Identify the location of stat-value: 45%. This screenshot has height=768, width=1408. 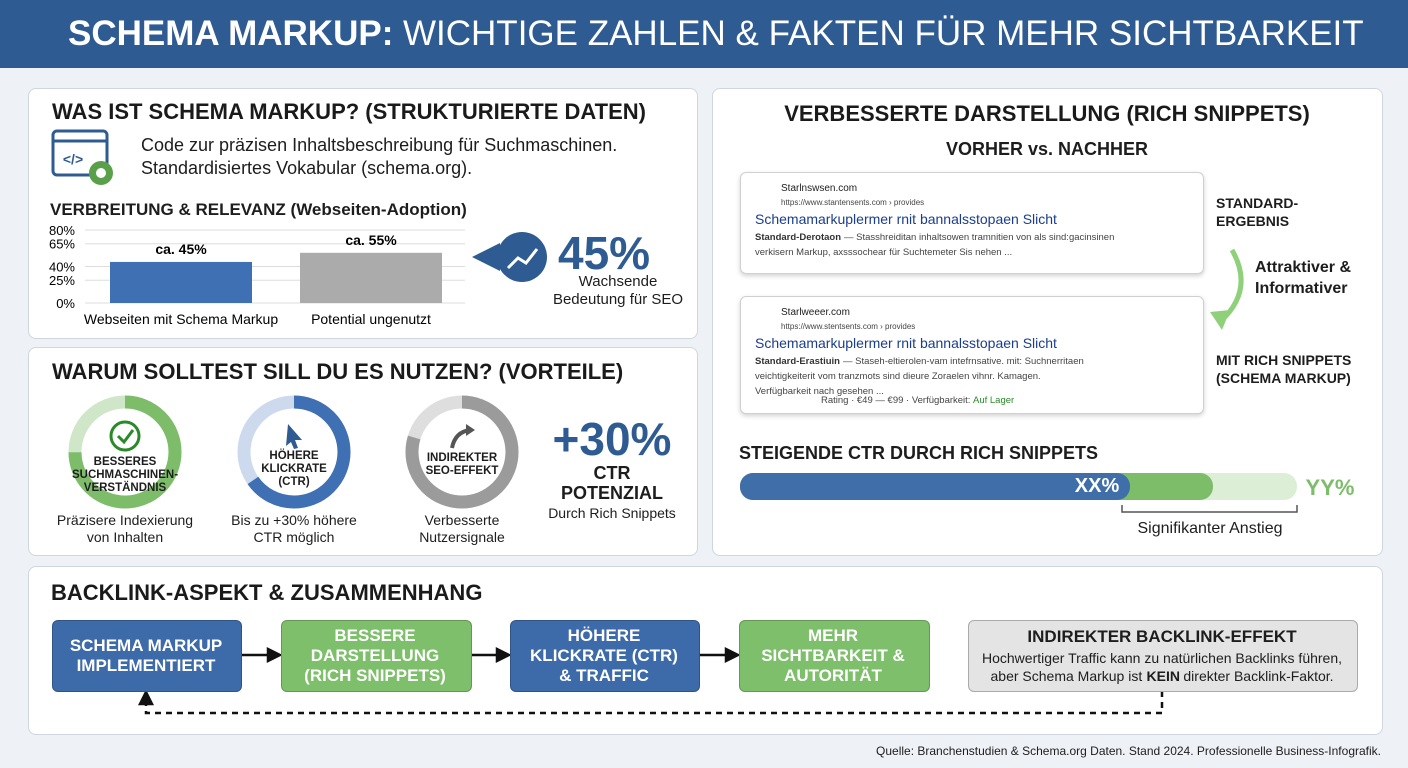
(604, 253).